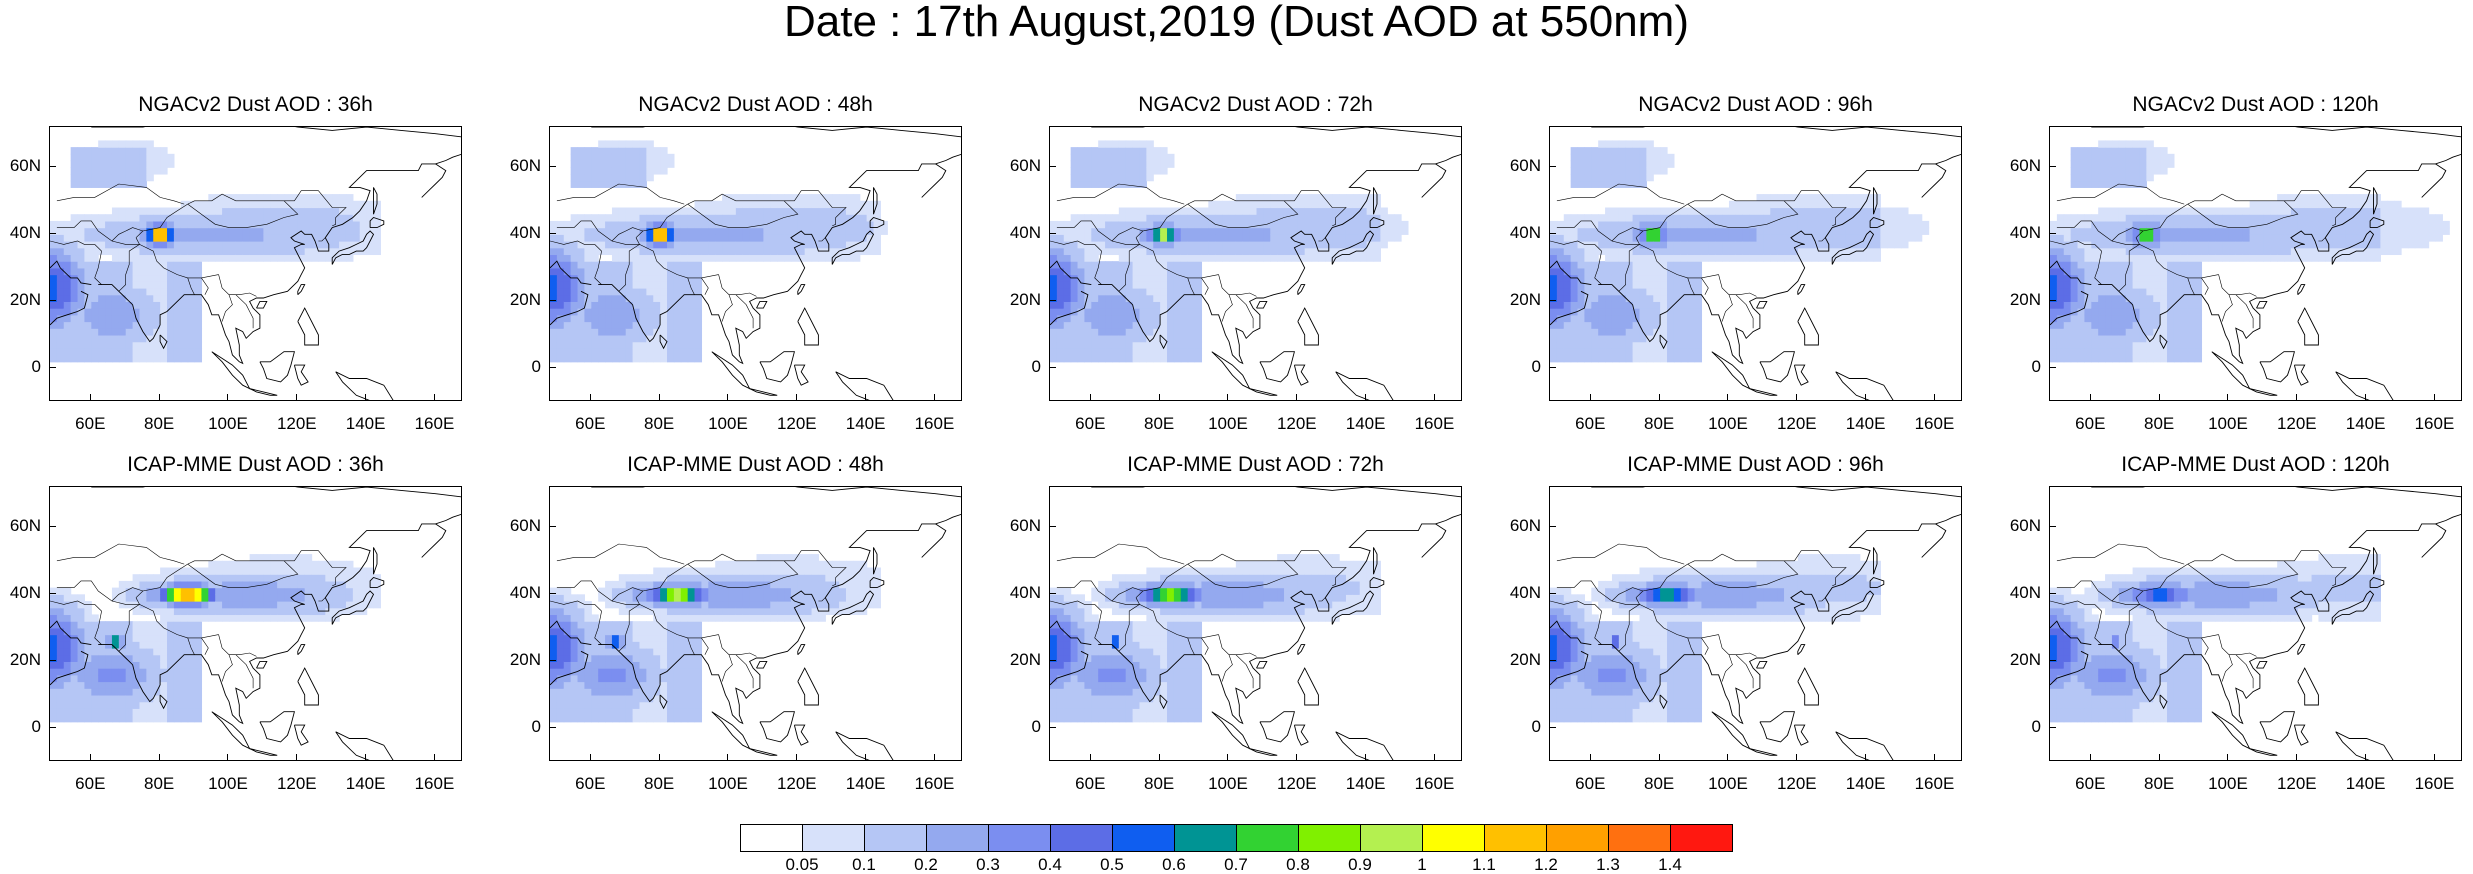  What do you see at coordinates (255, 104) in the screenshot?
I see `map-panel-title: NGACv2 Dust AOD : 36h` at bounding box center [255, 104].